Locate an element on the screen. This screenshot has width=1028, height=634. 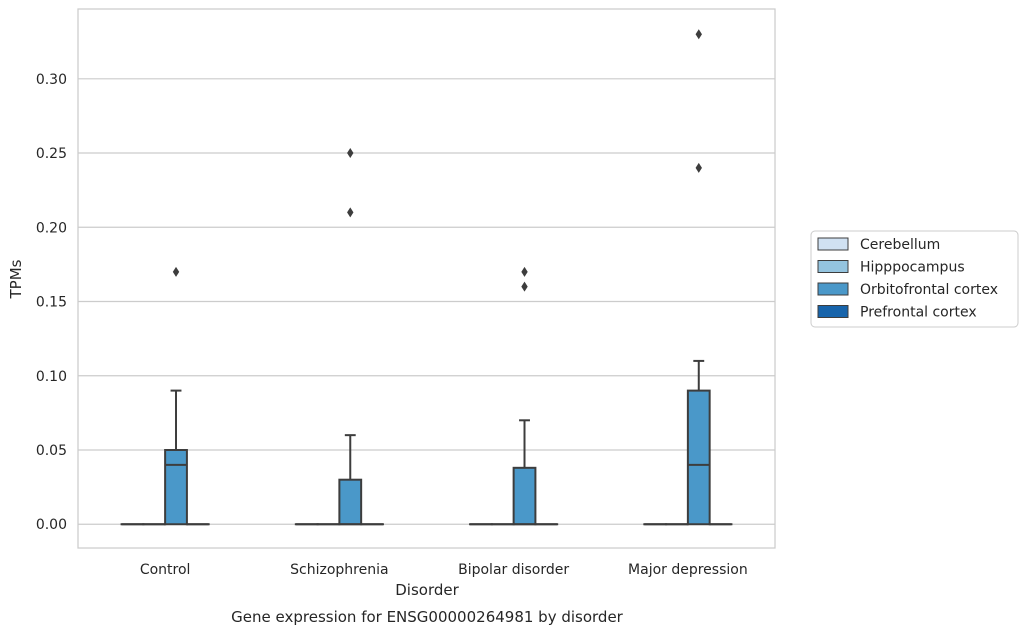
y-tick-label: 0.25 is located at coordinates (51, 154).